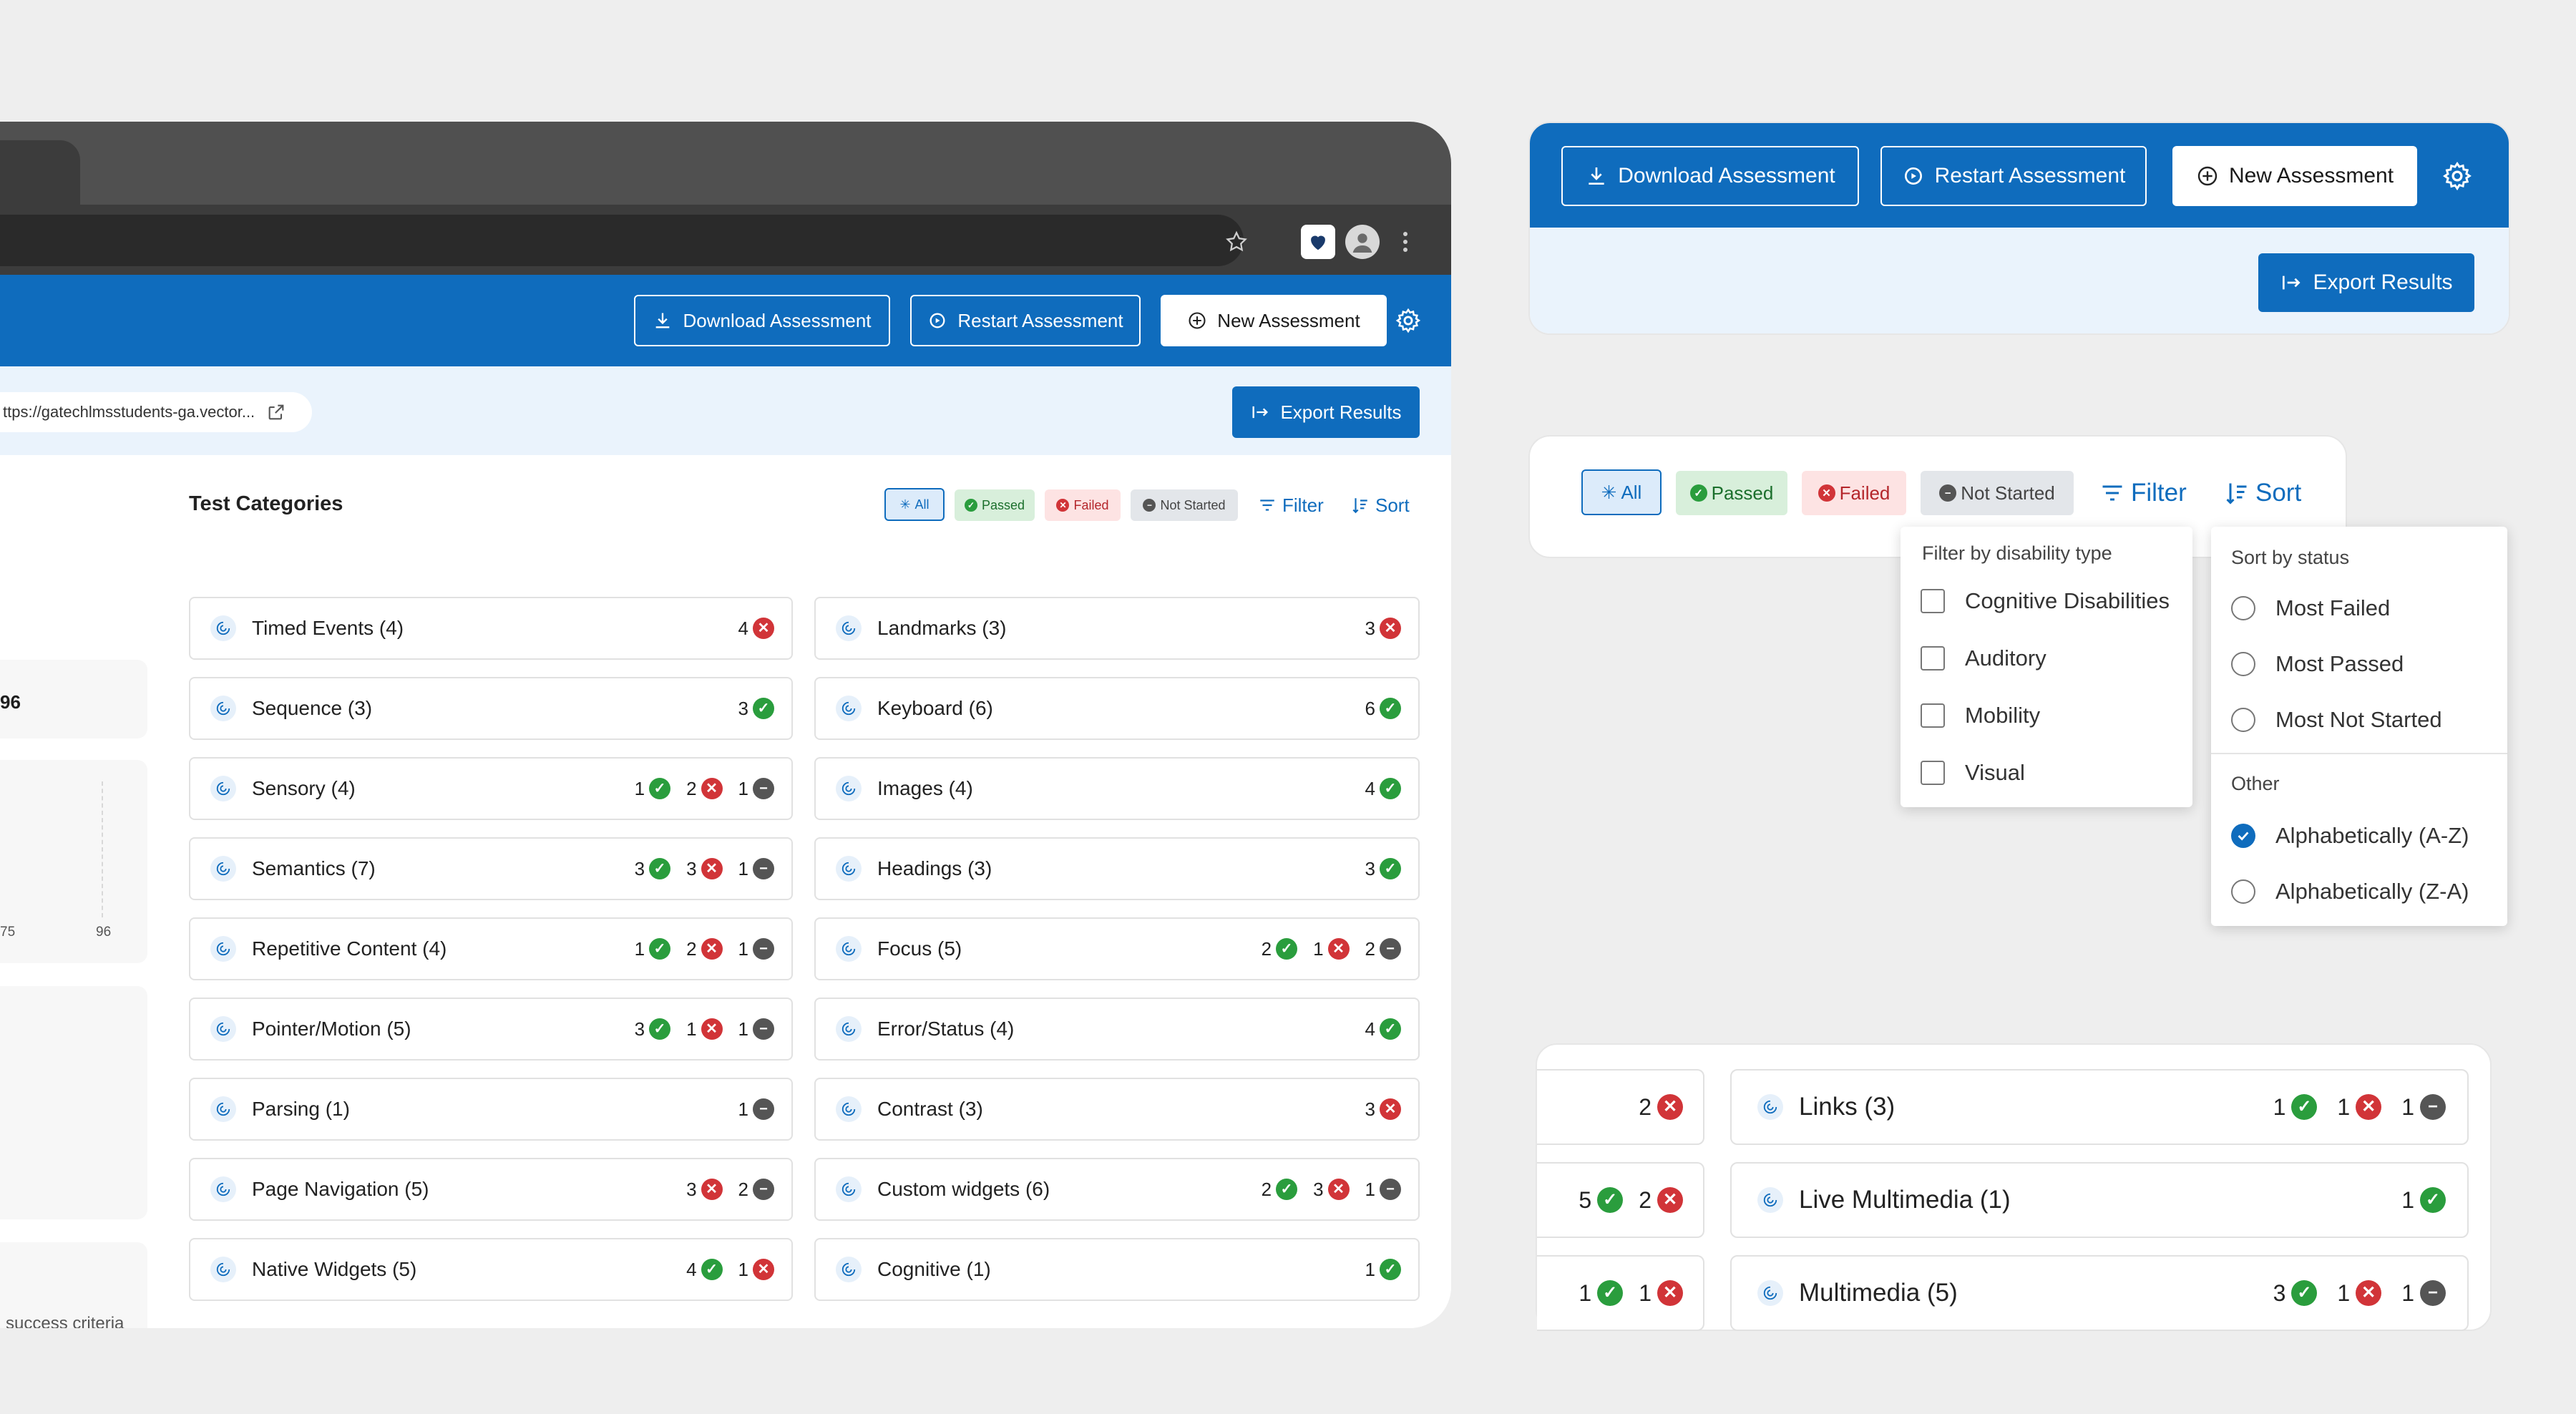  What do you see at coordinates (1390, 1029) in the screenshot?
I see `check-circle-icon: ✓` at bounding box center [1390, 1029].